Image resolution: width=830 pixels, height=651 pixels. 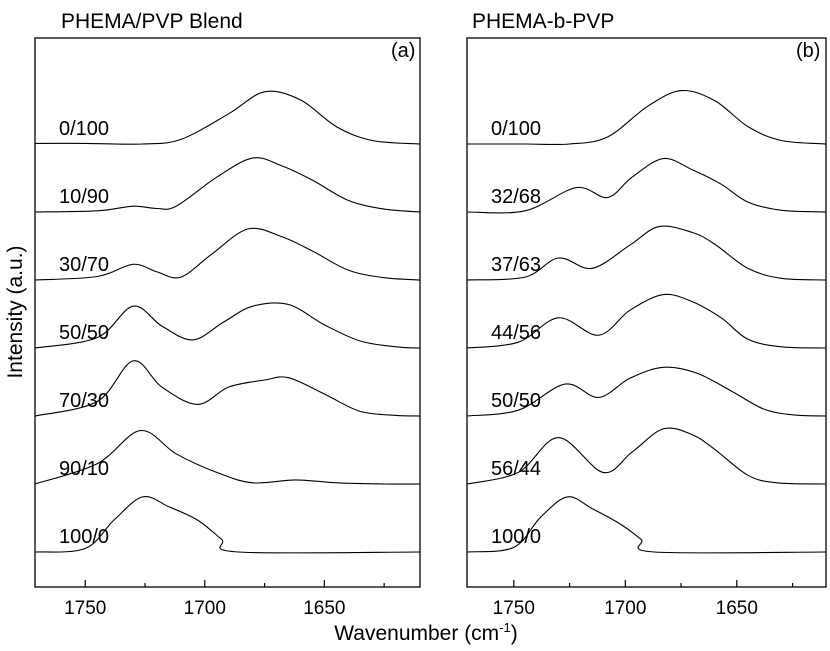 I want to click on x-axis-label: Wavenumber (cm-1), so click(x=426, y=632).